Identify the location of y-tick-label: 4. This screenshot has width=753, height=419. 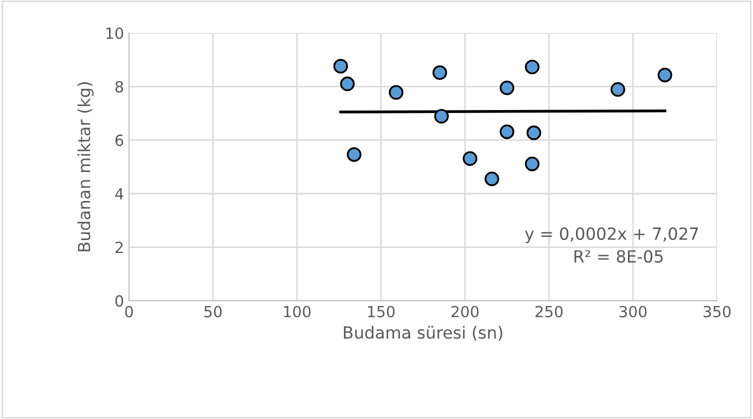
(119, 194).